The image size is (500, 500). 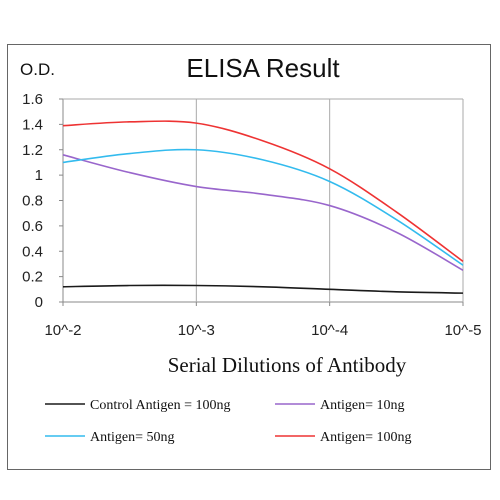 I want to click on y-tick-label: 1.2, so click(x=32, y=150).